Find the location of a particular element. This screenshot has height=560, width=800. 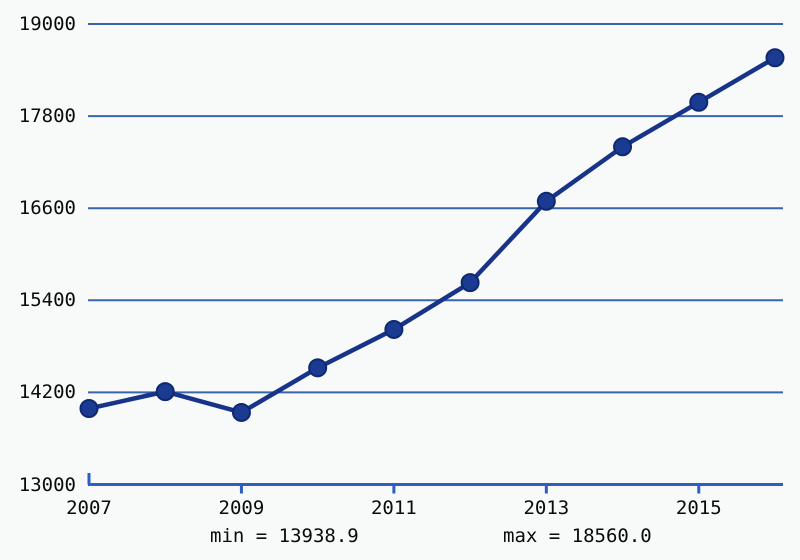

data-point-2015 is located at coordinates (699, 102).